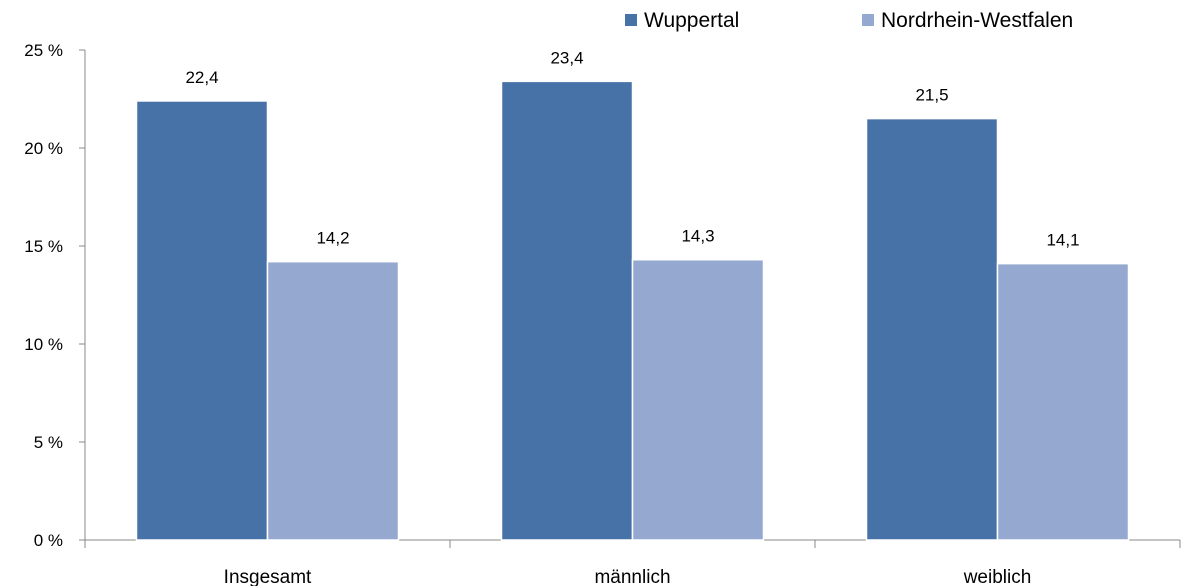 Image resolution: width=1195 pixels, height=586 pixels. What do you see at coordinates (566, 57) in the screenshot?
I see `data-label: 23,4` at bounding box center [566, 57].